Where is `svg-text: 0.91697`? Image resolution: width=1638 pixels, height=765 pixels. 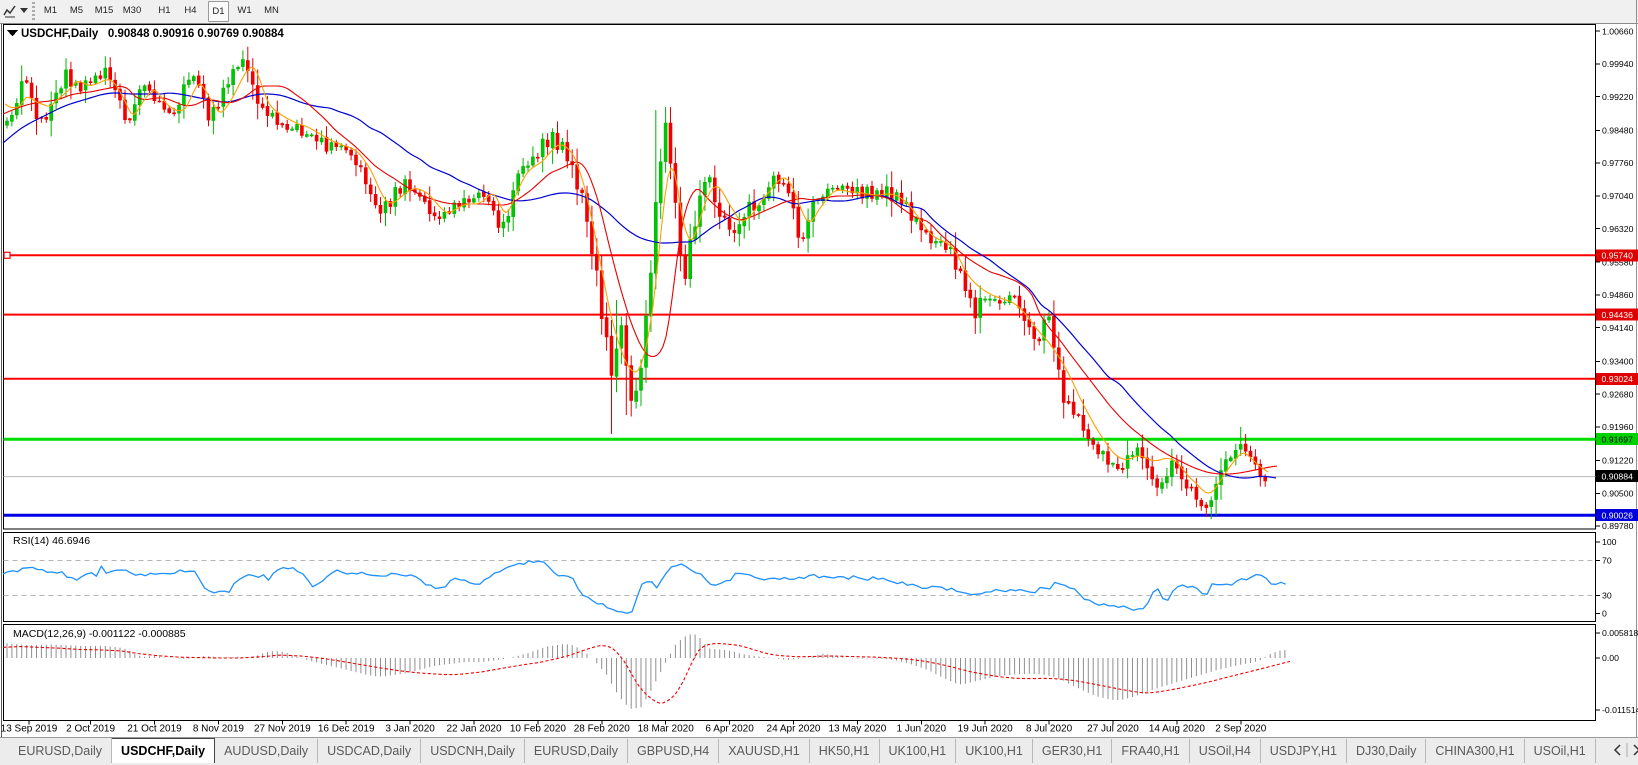
svg-text: 0.91697 is located at coordinates (1618, 439).